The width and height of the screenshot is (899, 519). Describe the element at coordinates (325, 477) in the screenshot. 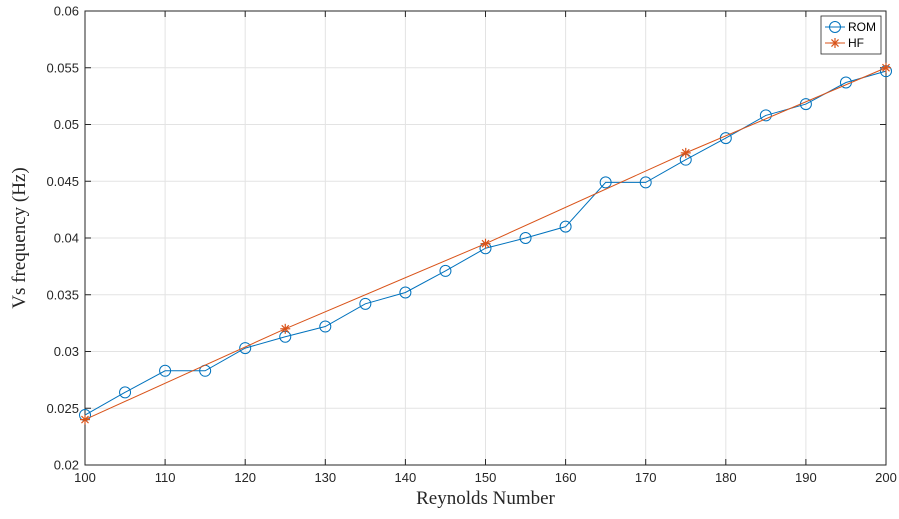

I see `x-tick-label: 130` at that location.